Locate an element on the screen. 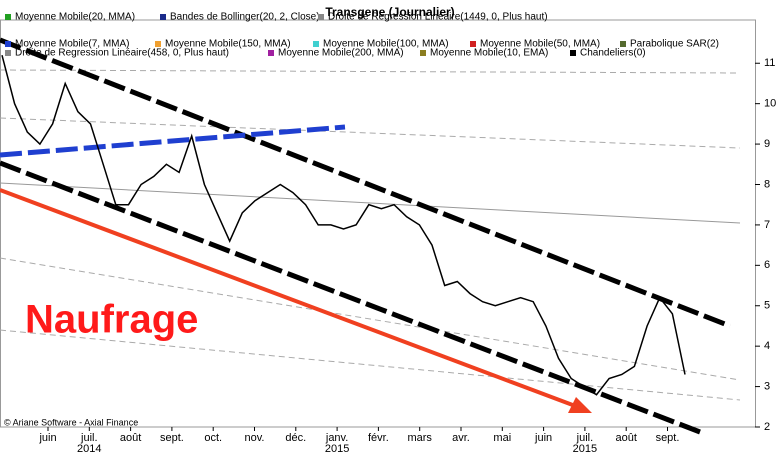 This screenshot has width=780, height=455. x-tick-label: oct. is located at coordinates (213, 438).